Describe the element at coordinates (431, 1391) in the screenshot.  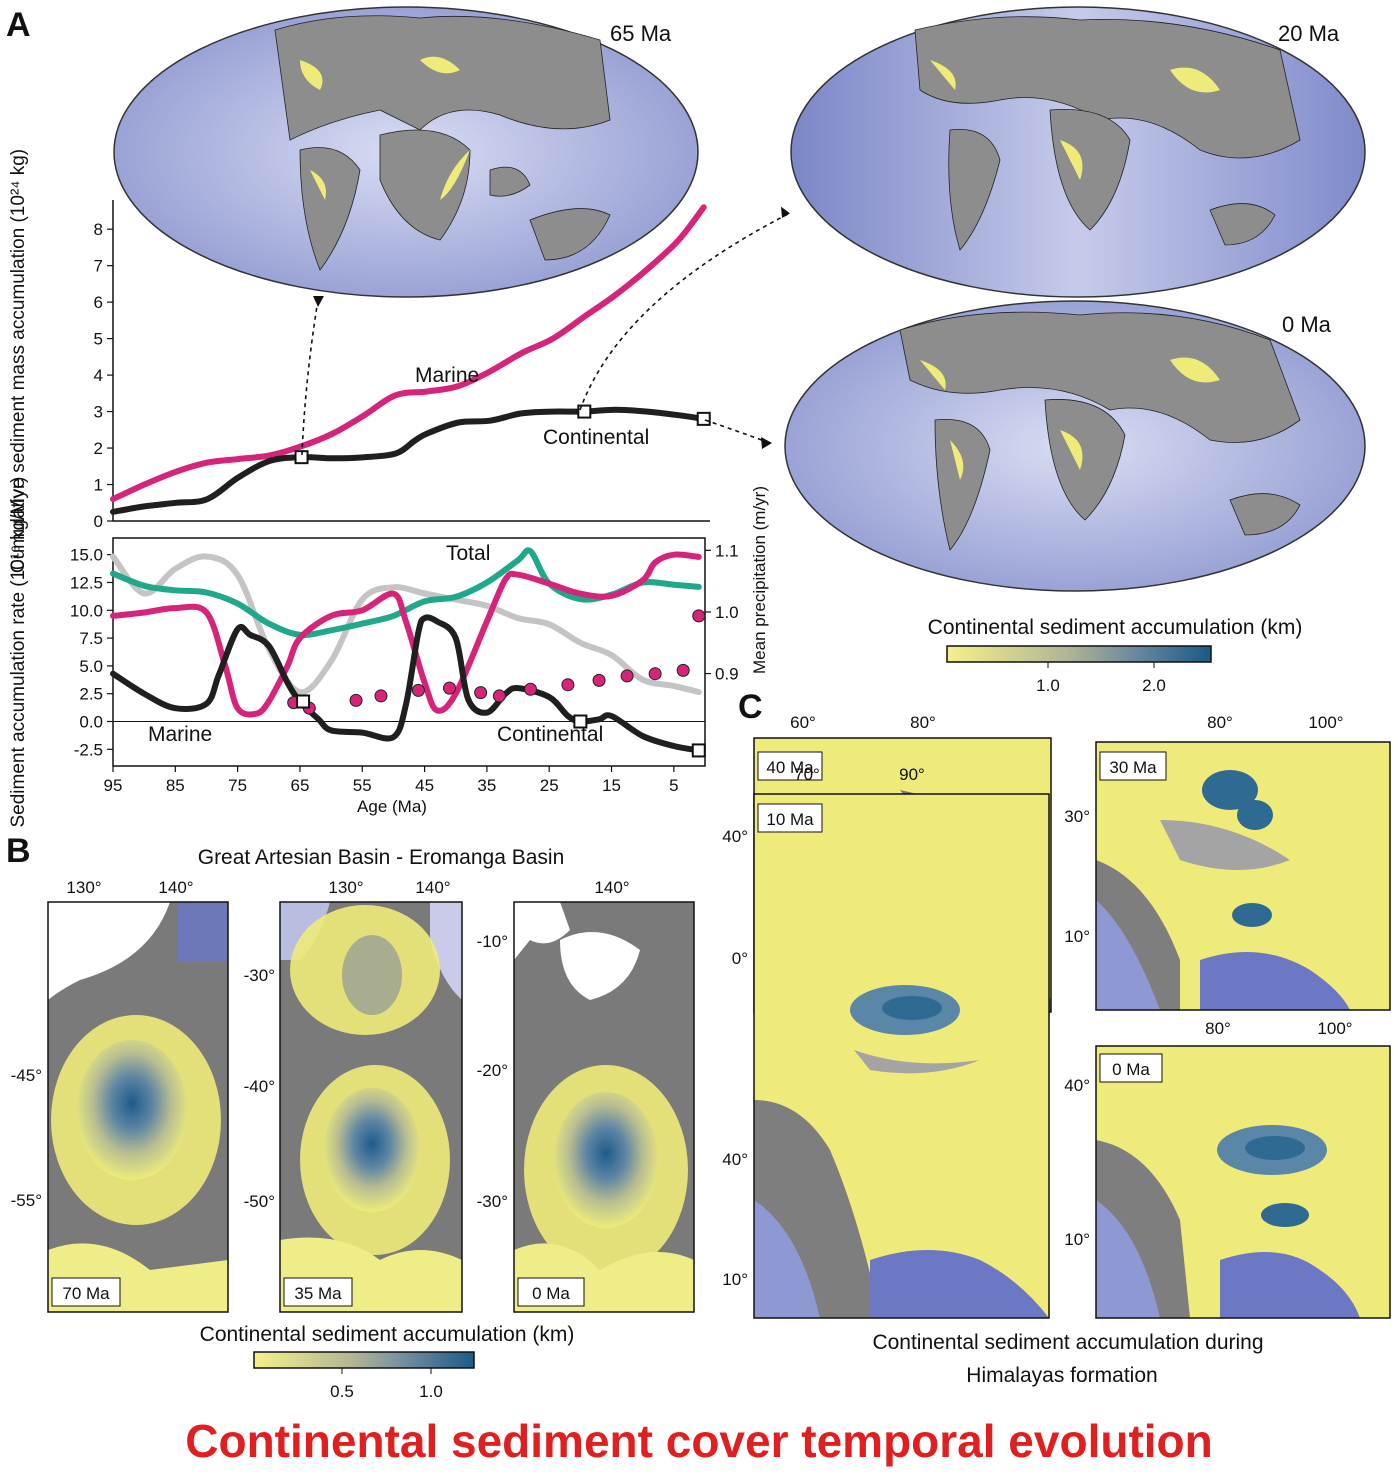
I see `panel-b-colorbar-tick-2: 1.0` at that location.